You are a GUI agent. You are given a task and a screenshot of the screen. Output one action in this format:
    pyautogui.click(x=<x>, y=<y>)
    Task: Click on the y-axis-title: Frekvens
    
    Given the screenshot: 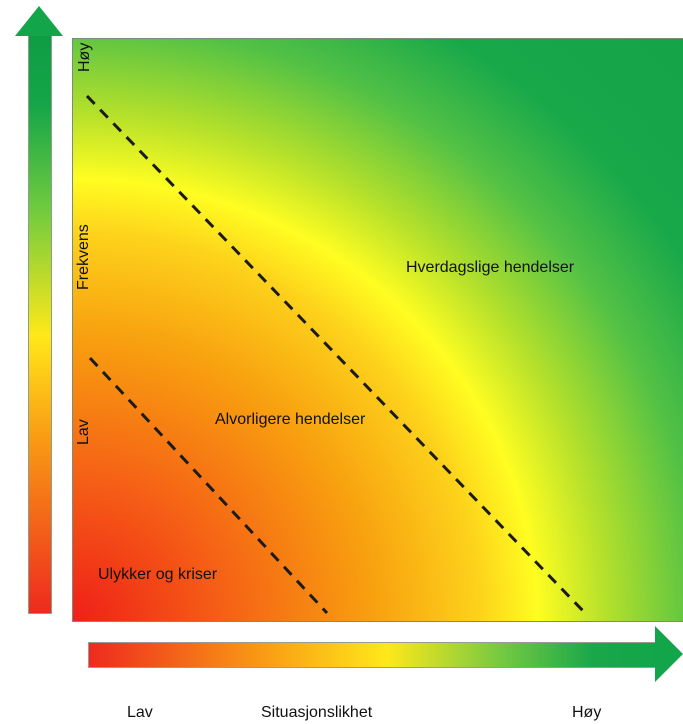 What is the action you would take?
    pyautogui.click(x=83, y=257)
    